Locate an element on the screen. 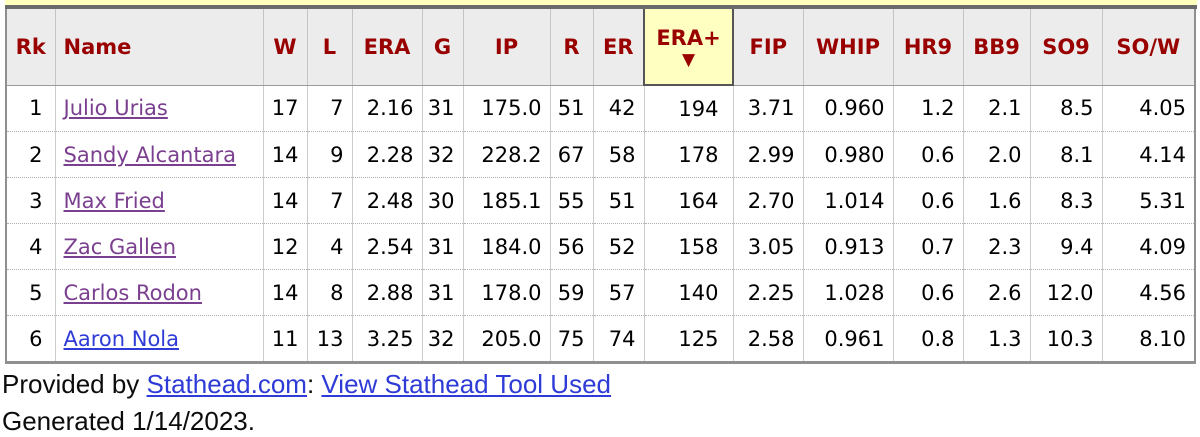 Image resolution: width=1200 pixels, height=437 pixels. cell-sow: 4.56 is located at coordinates (1149, 292).